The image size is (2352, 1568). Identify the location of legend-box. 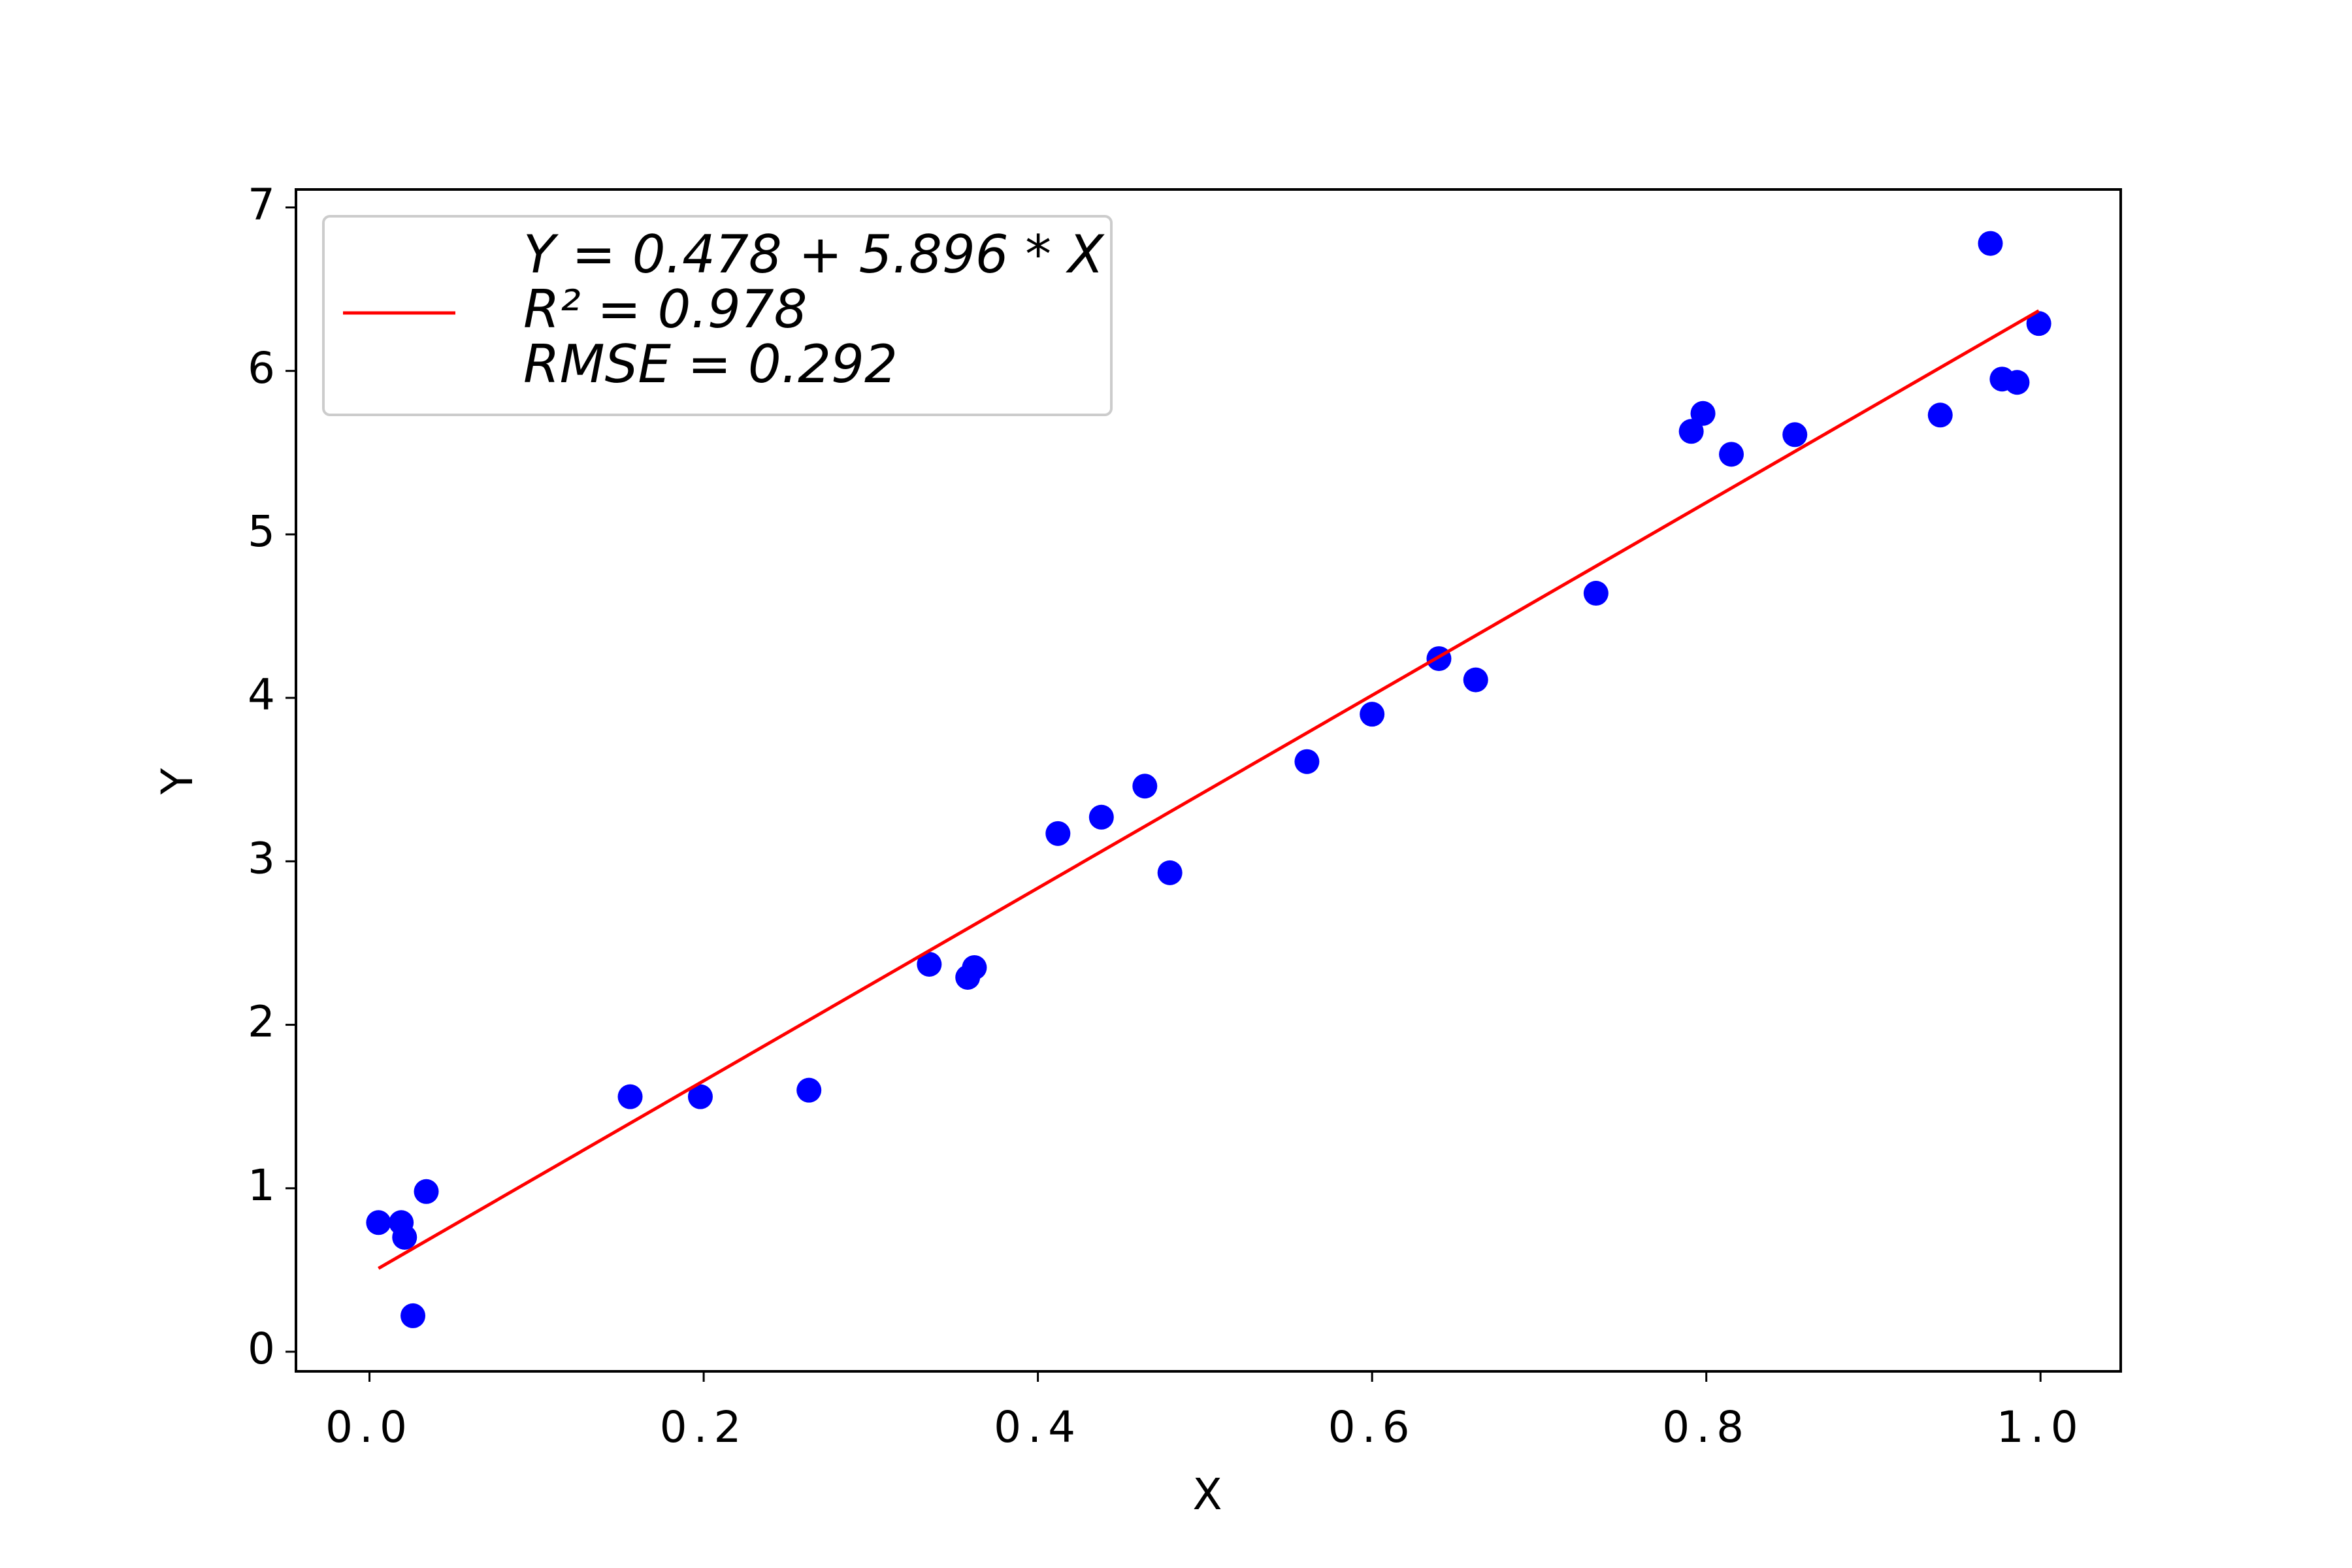
(717, 315).